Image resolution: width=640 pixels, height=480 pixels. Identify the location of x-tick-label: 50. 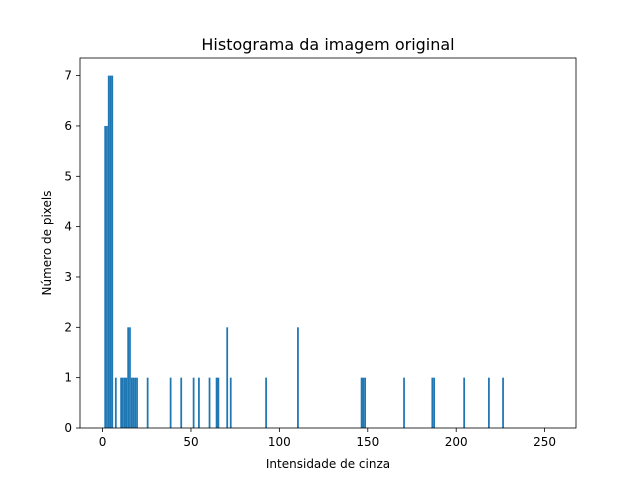
(190, 442).